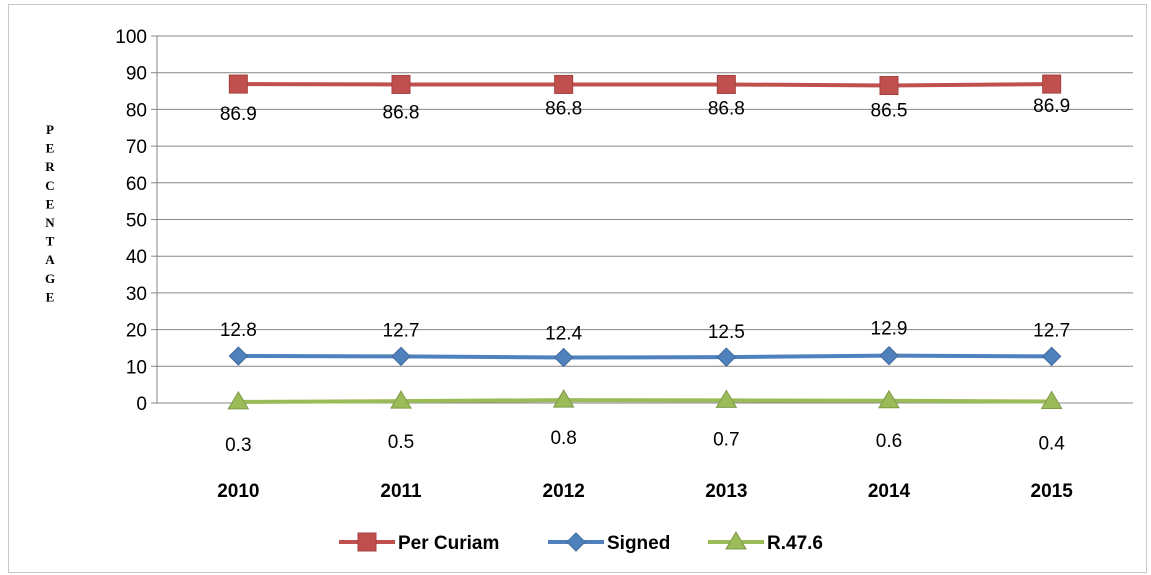 This screenshot has width=1151, height=575. What do you see at coordinates (1052, 491) in the screenshot?
I see `x-tick-label: 2015` at bounding box center [1052, 491].